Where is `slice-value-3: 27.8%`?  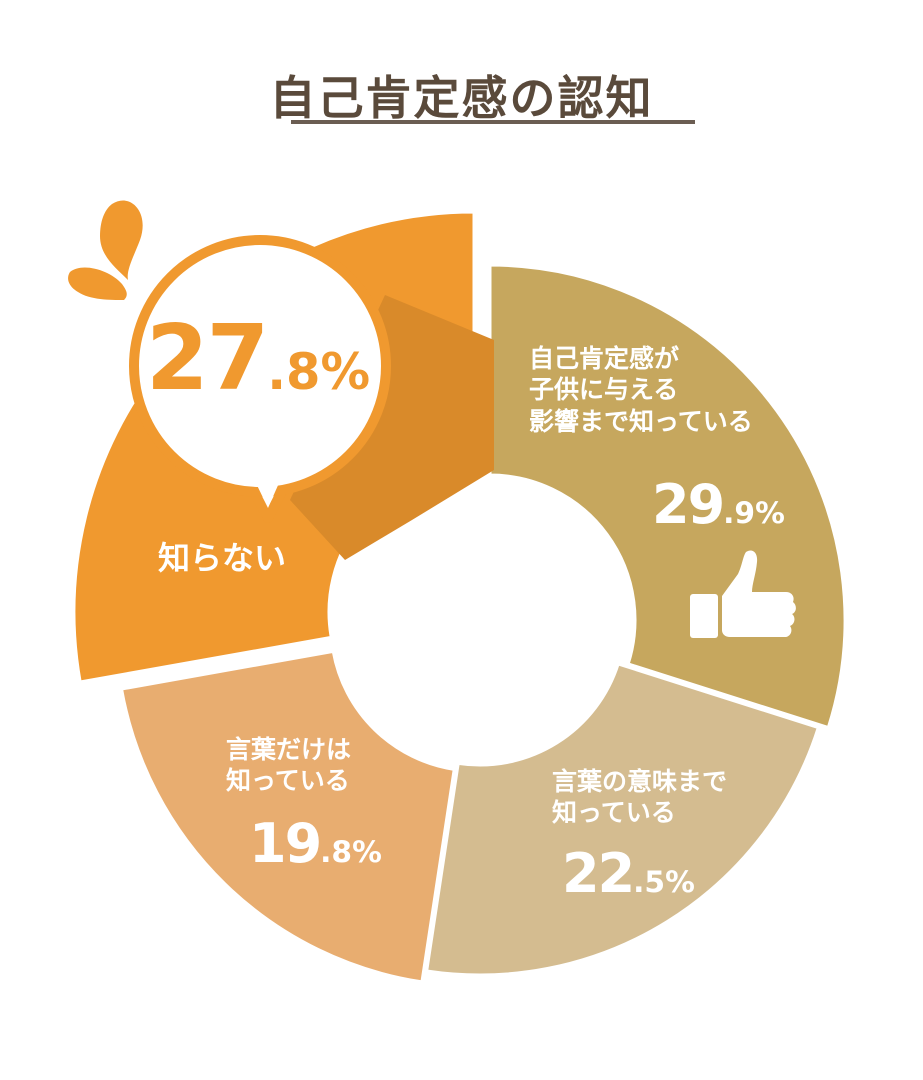 slice-value-3: 27.8% is located at coordinates (258, 358).